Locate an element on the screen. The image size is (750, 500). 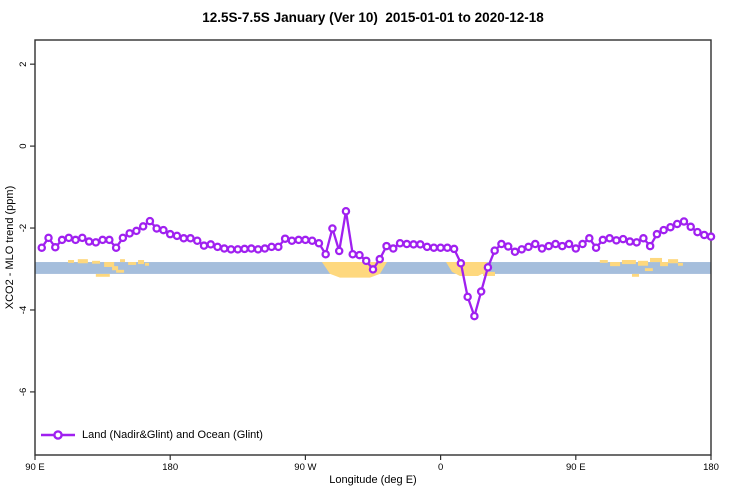
y-tick-label: -4 is located at coordinates (23, 310).